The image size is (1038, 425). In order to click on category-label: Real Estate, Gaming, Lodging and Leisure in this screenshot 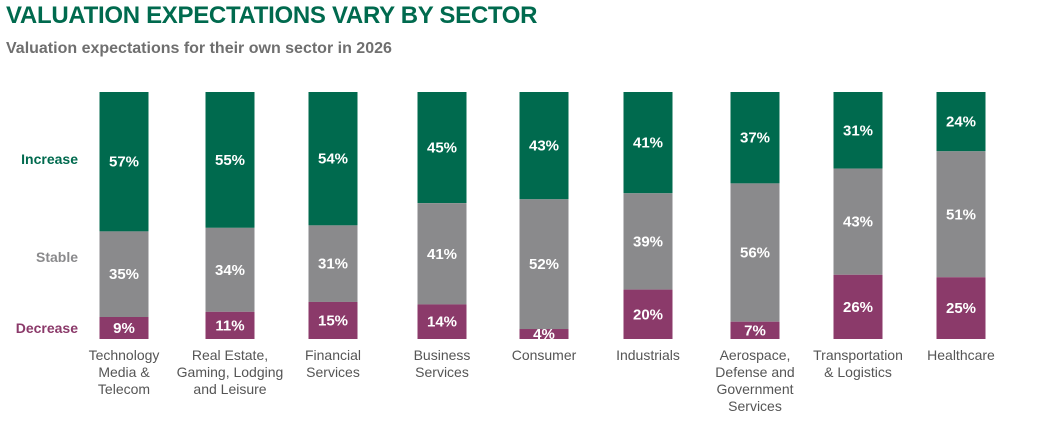, I will do `click(230, 372)`.